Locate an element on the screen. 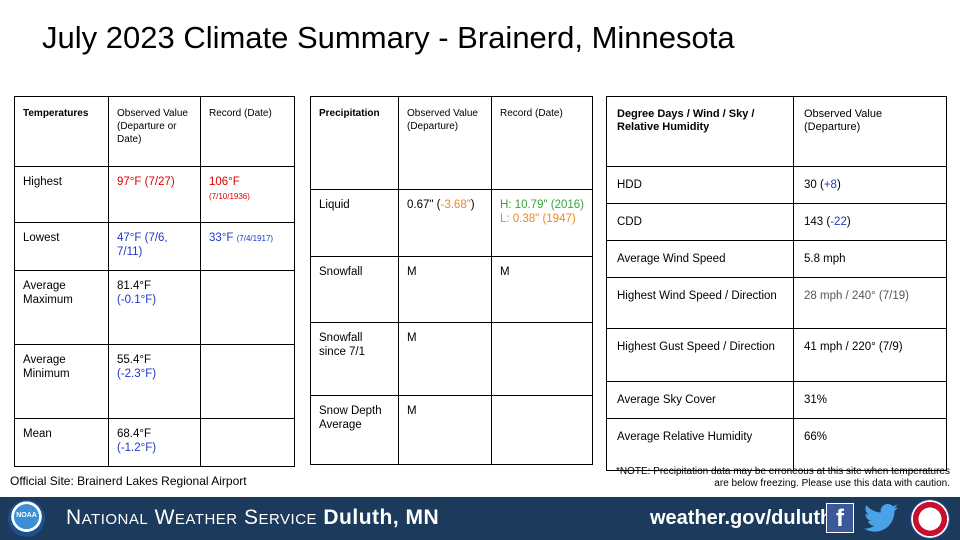 The width and height of the screenshot is (960, 540). observed-value: 47°F (7/6, 7/11) is located at coordinates (154, 246).